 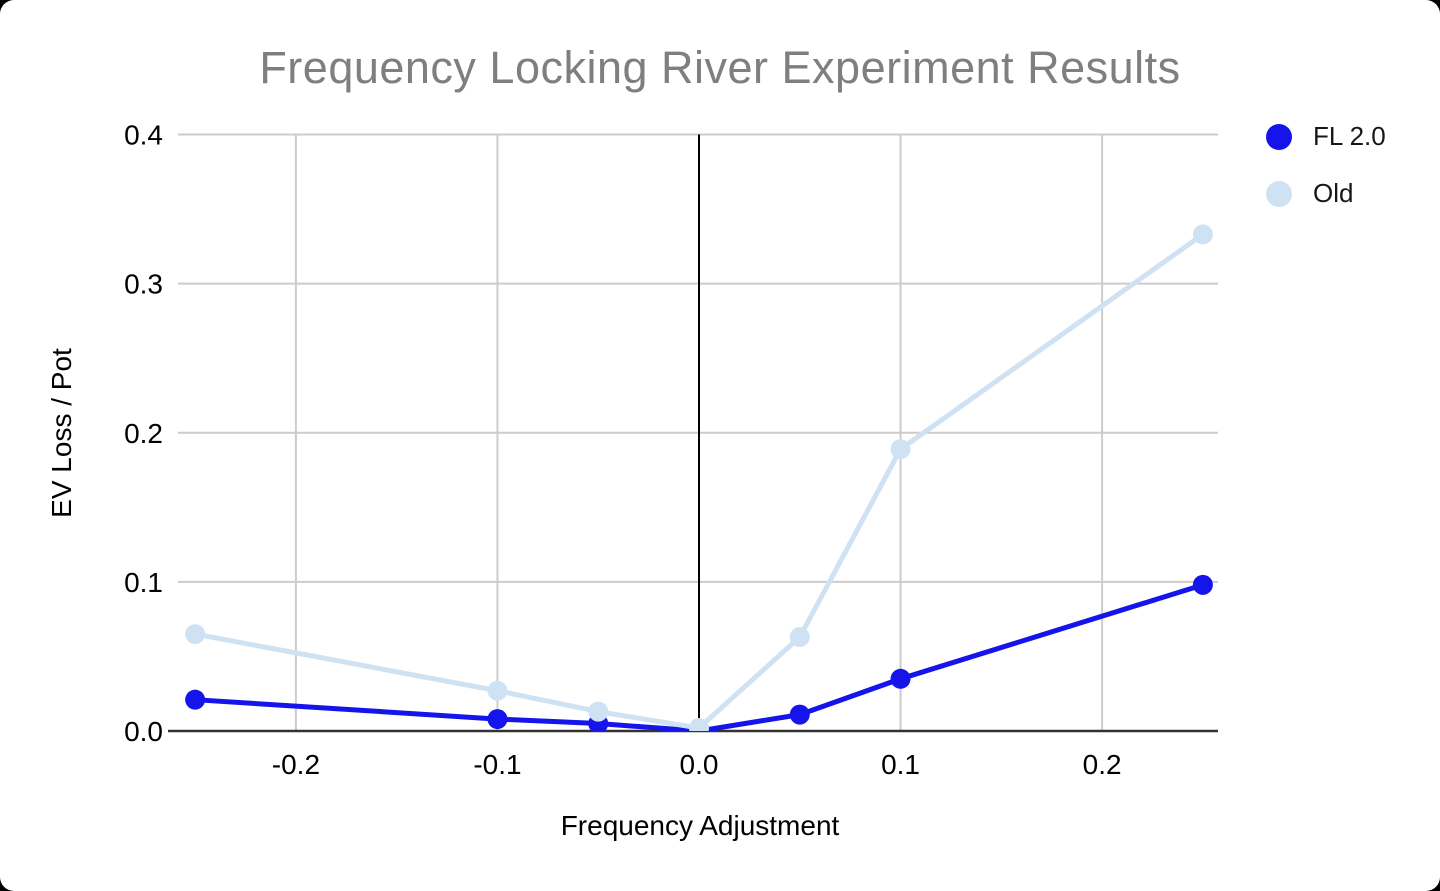 What do you see at coordinates (1279, 136) in the screenshot?
I see `legend-swatch-fl-2-0-icon` at bounding box center [1279, 136].